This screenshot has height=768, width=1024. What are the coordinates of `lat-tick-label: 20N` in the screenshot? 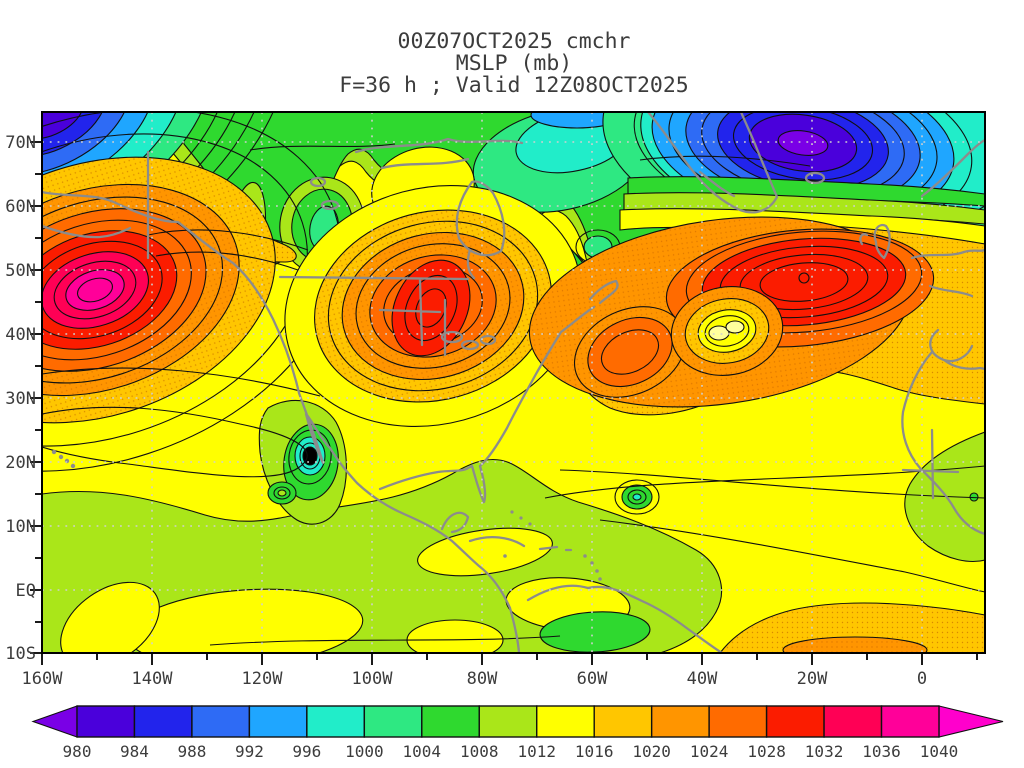 It's located at (20, 463).